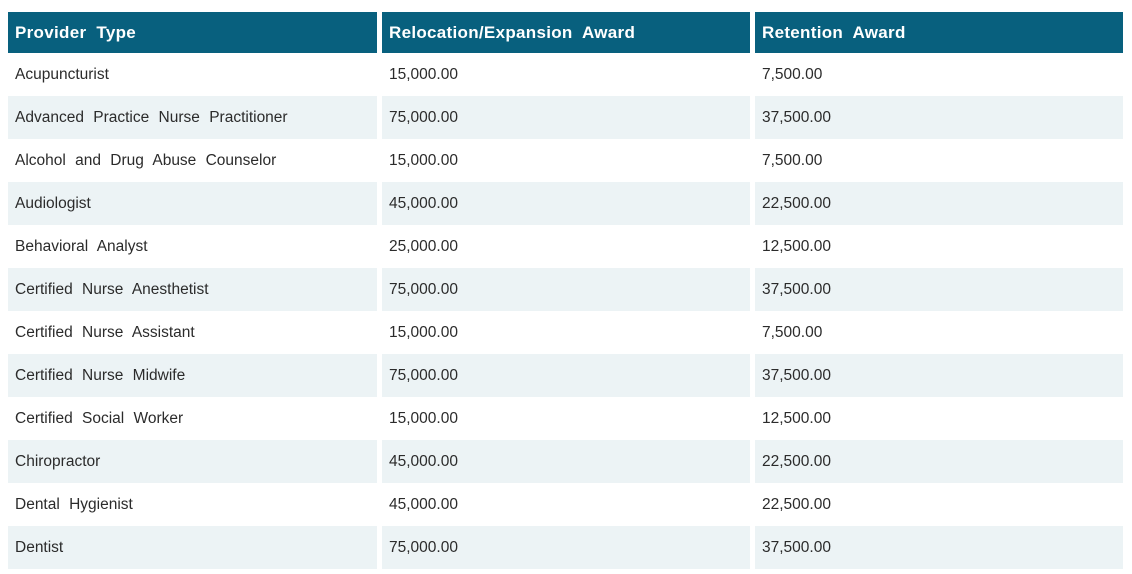  What do you see at coordinates (192, 332) in the screenshot?
I see `cell-provider-type: Certified Nurse Assistant` at bounding box center [192, 332].